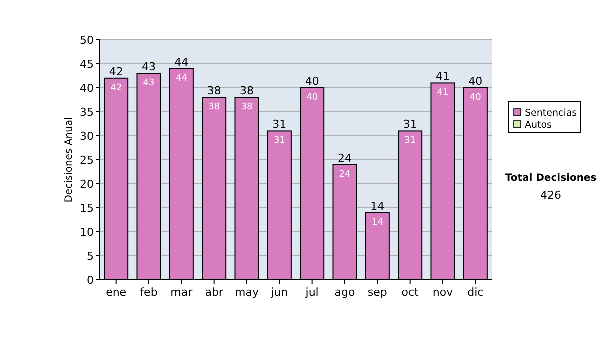  I want to click on total-label: 24, so click(345, 158).